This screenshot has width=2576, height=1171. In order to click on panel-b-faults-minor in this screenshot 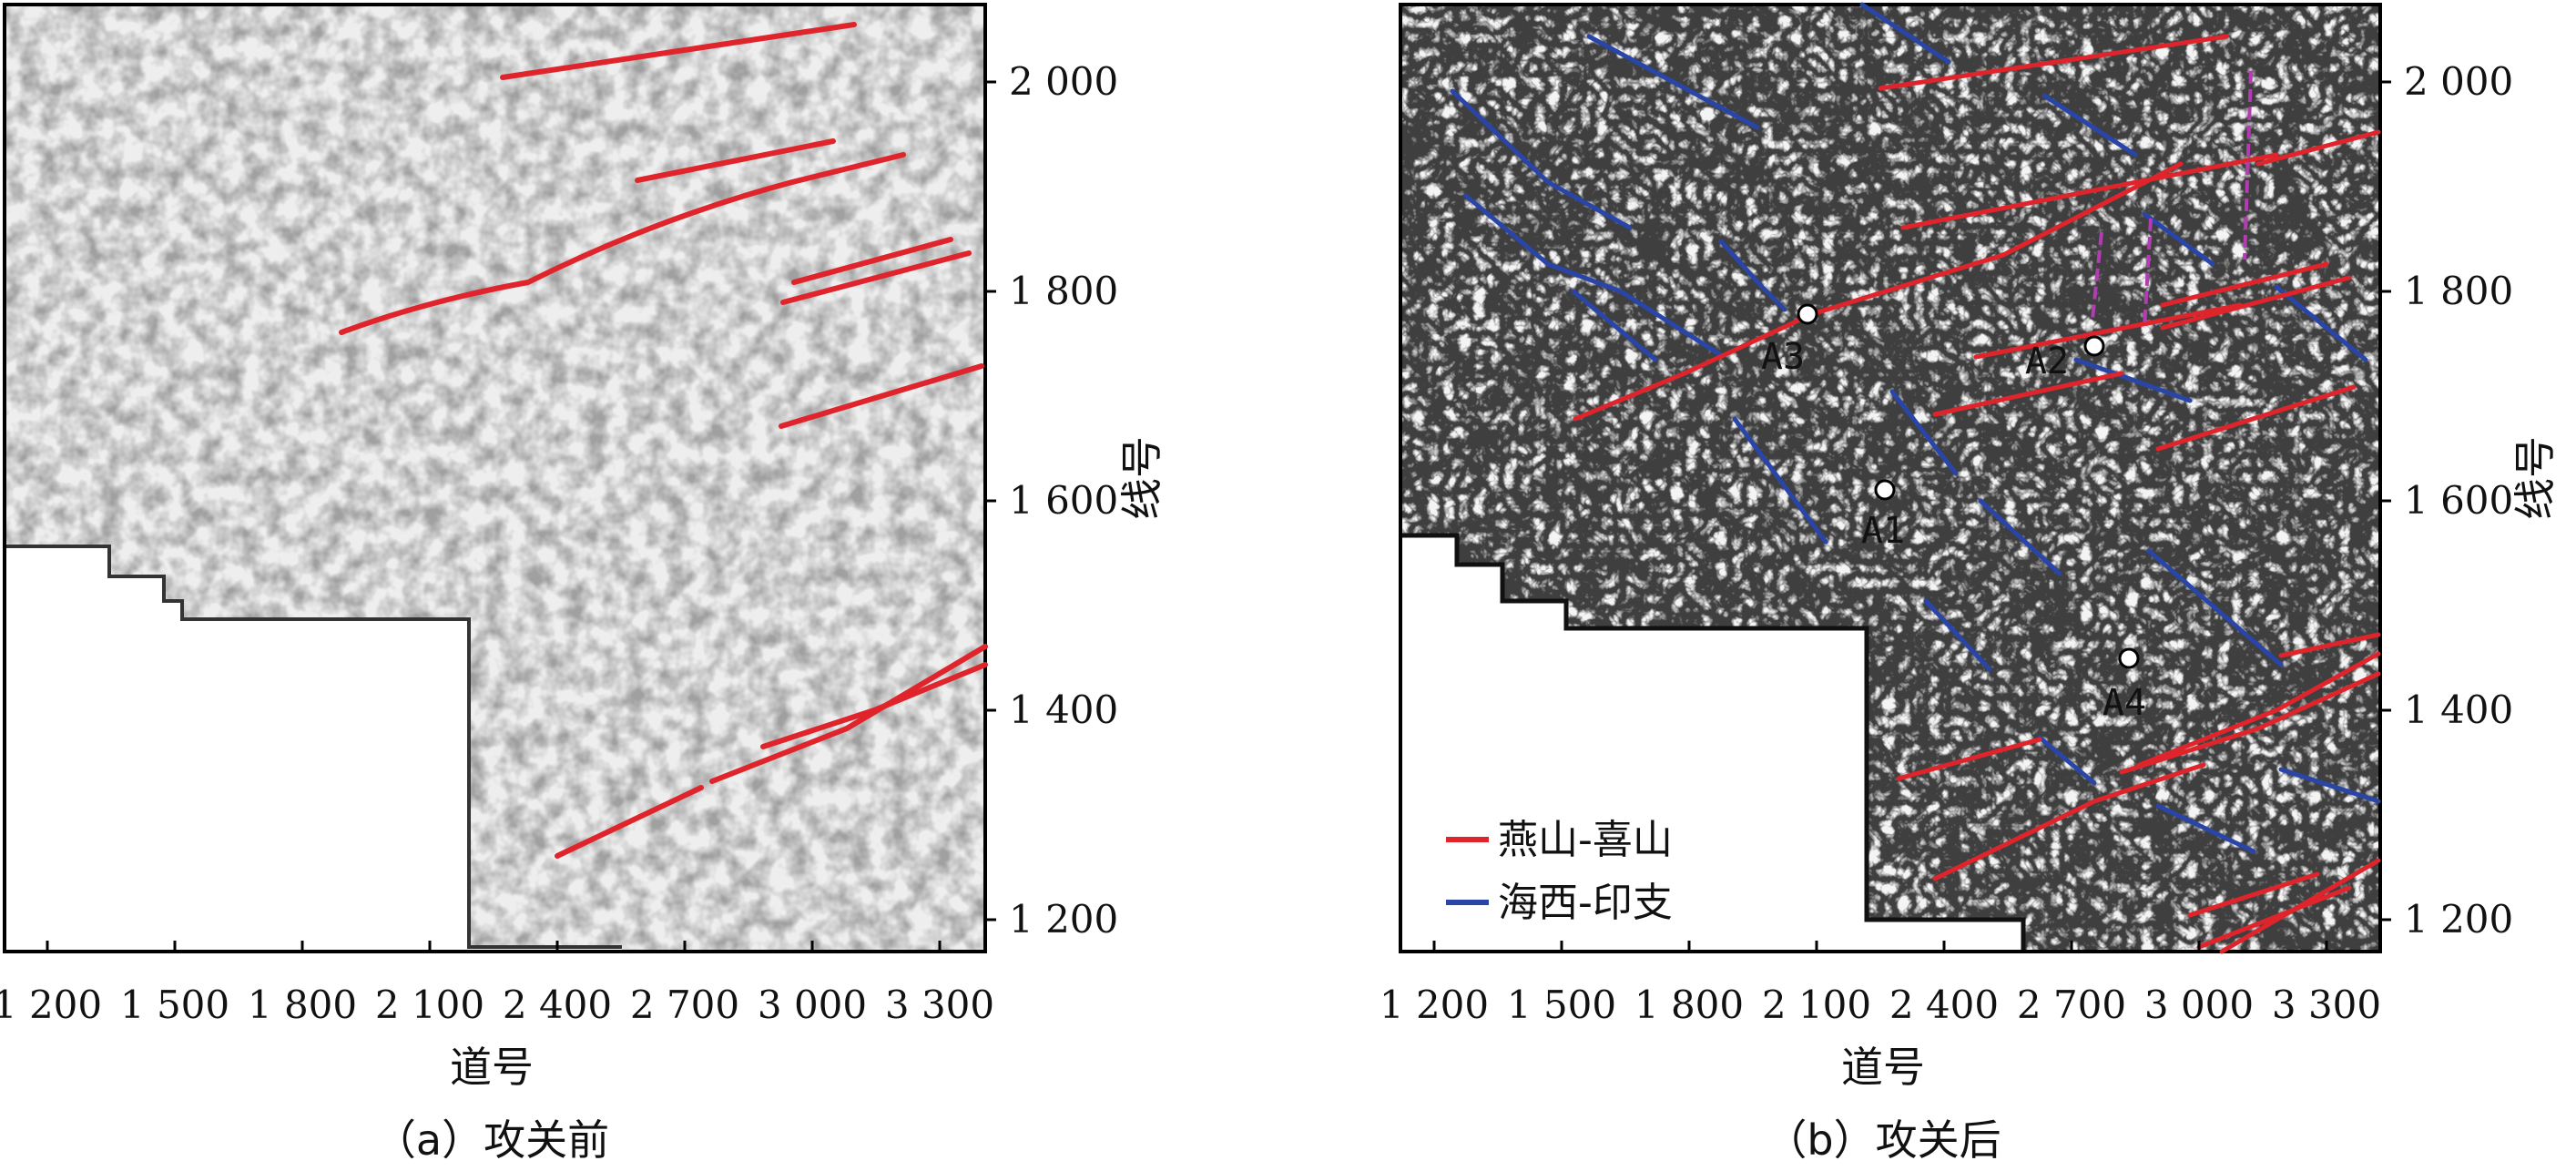, I will do `click(2172, 199)`.